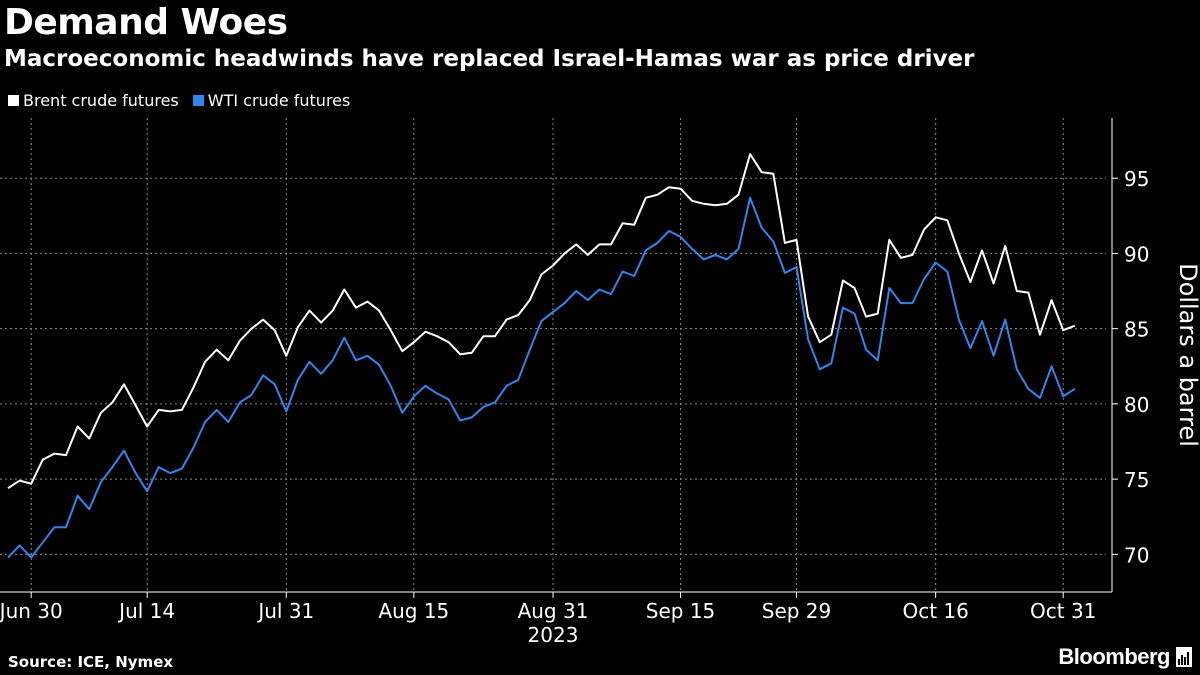  I want to click on brand-logo: Bloomberg, so click(1125, 657).